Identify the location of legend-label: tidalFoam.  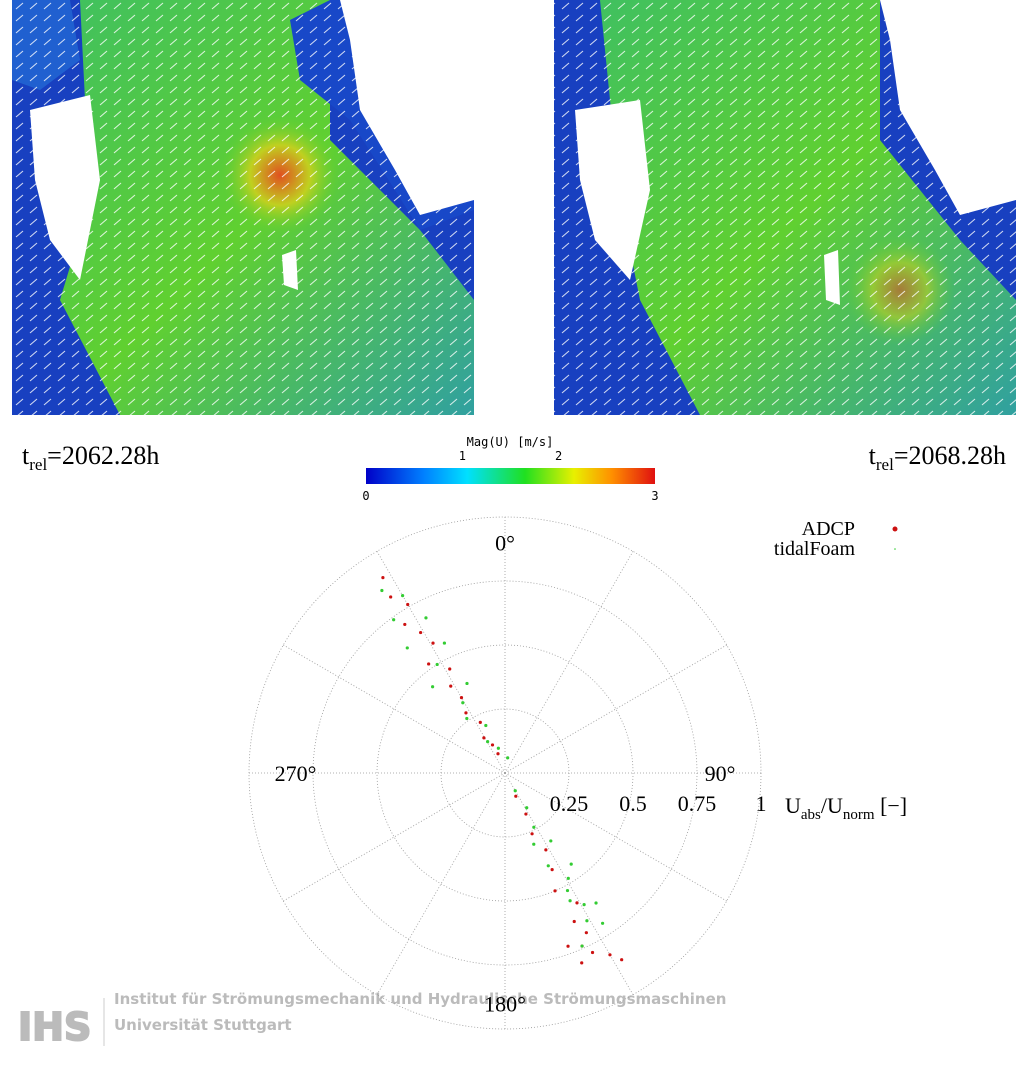
(815, 549).